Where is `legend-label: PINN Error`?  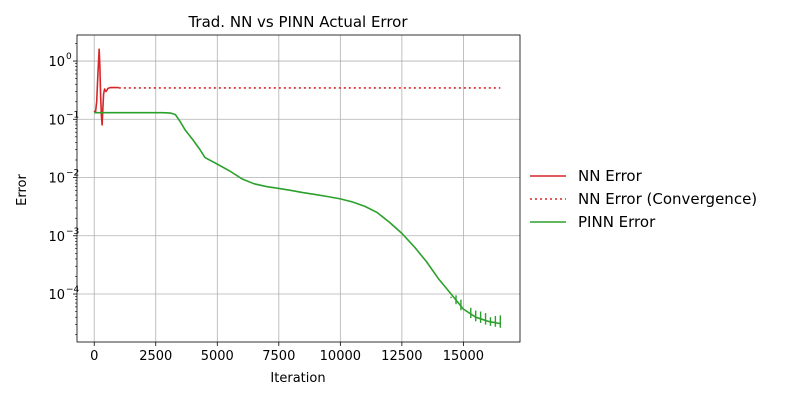 legend-label: PINN Error is located at coordinates (617, 222).